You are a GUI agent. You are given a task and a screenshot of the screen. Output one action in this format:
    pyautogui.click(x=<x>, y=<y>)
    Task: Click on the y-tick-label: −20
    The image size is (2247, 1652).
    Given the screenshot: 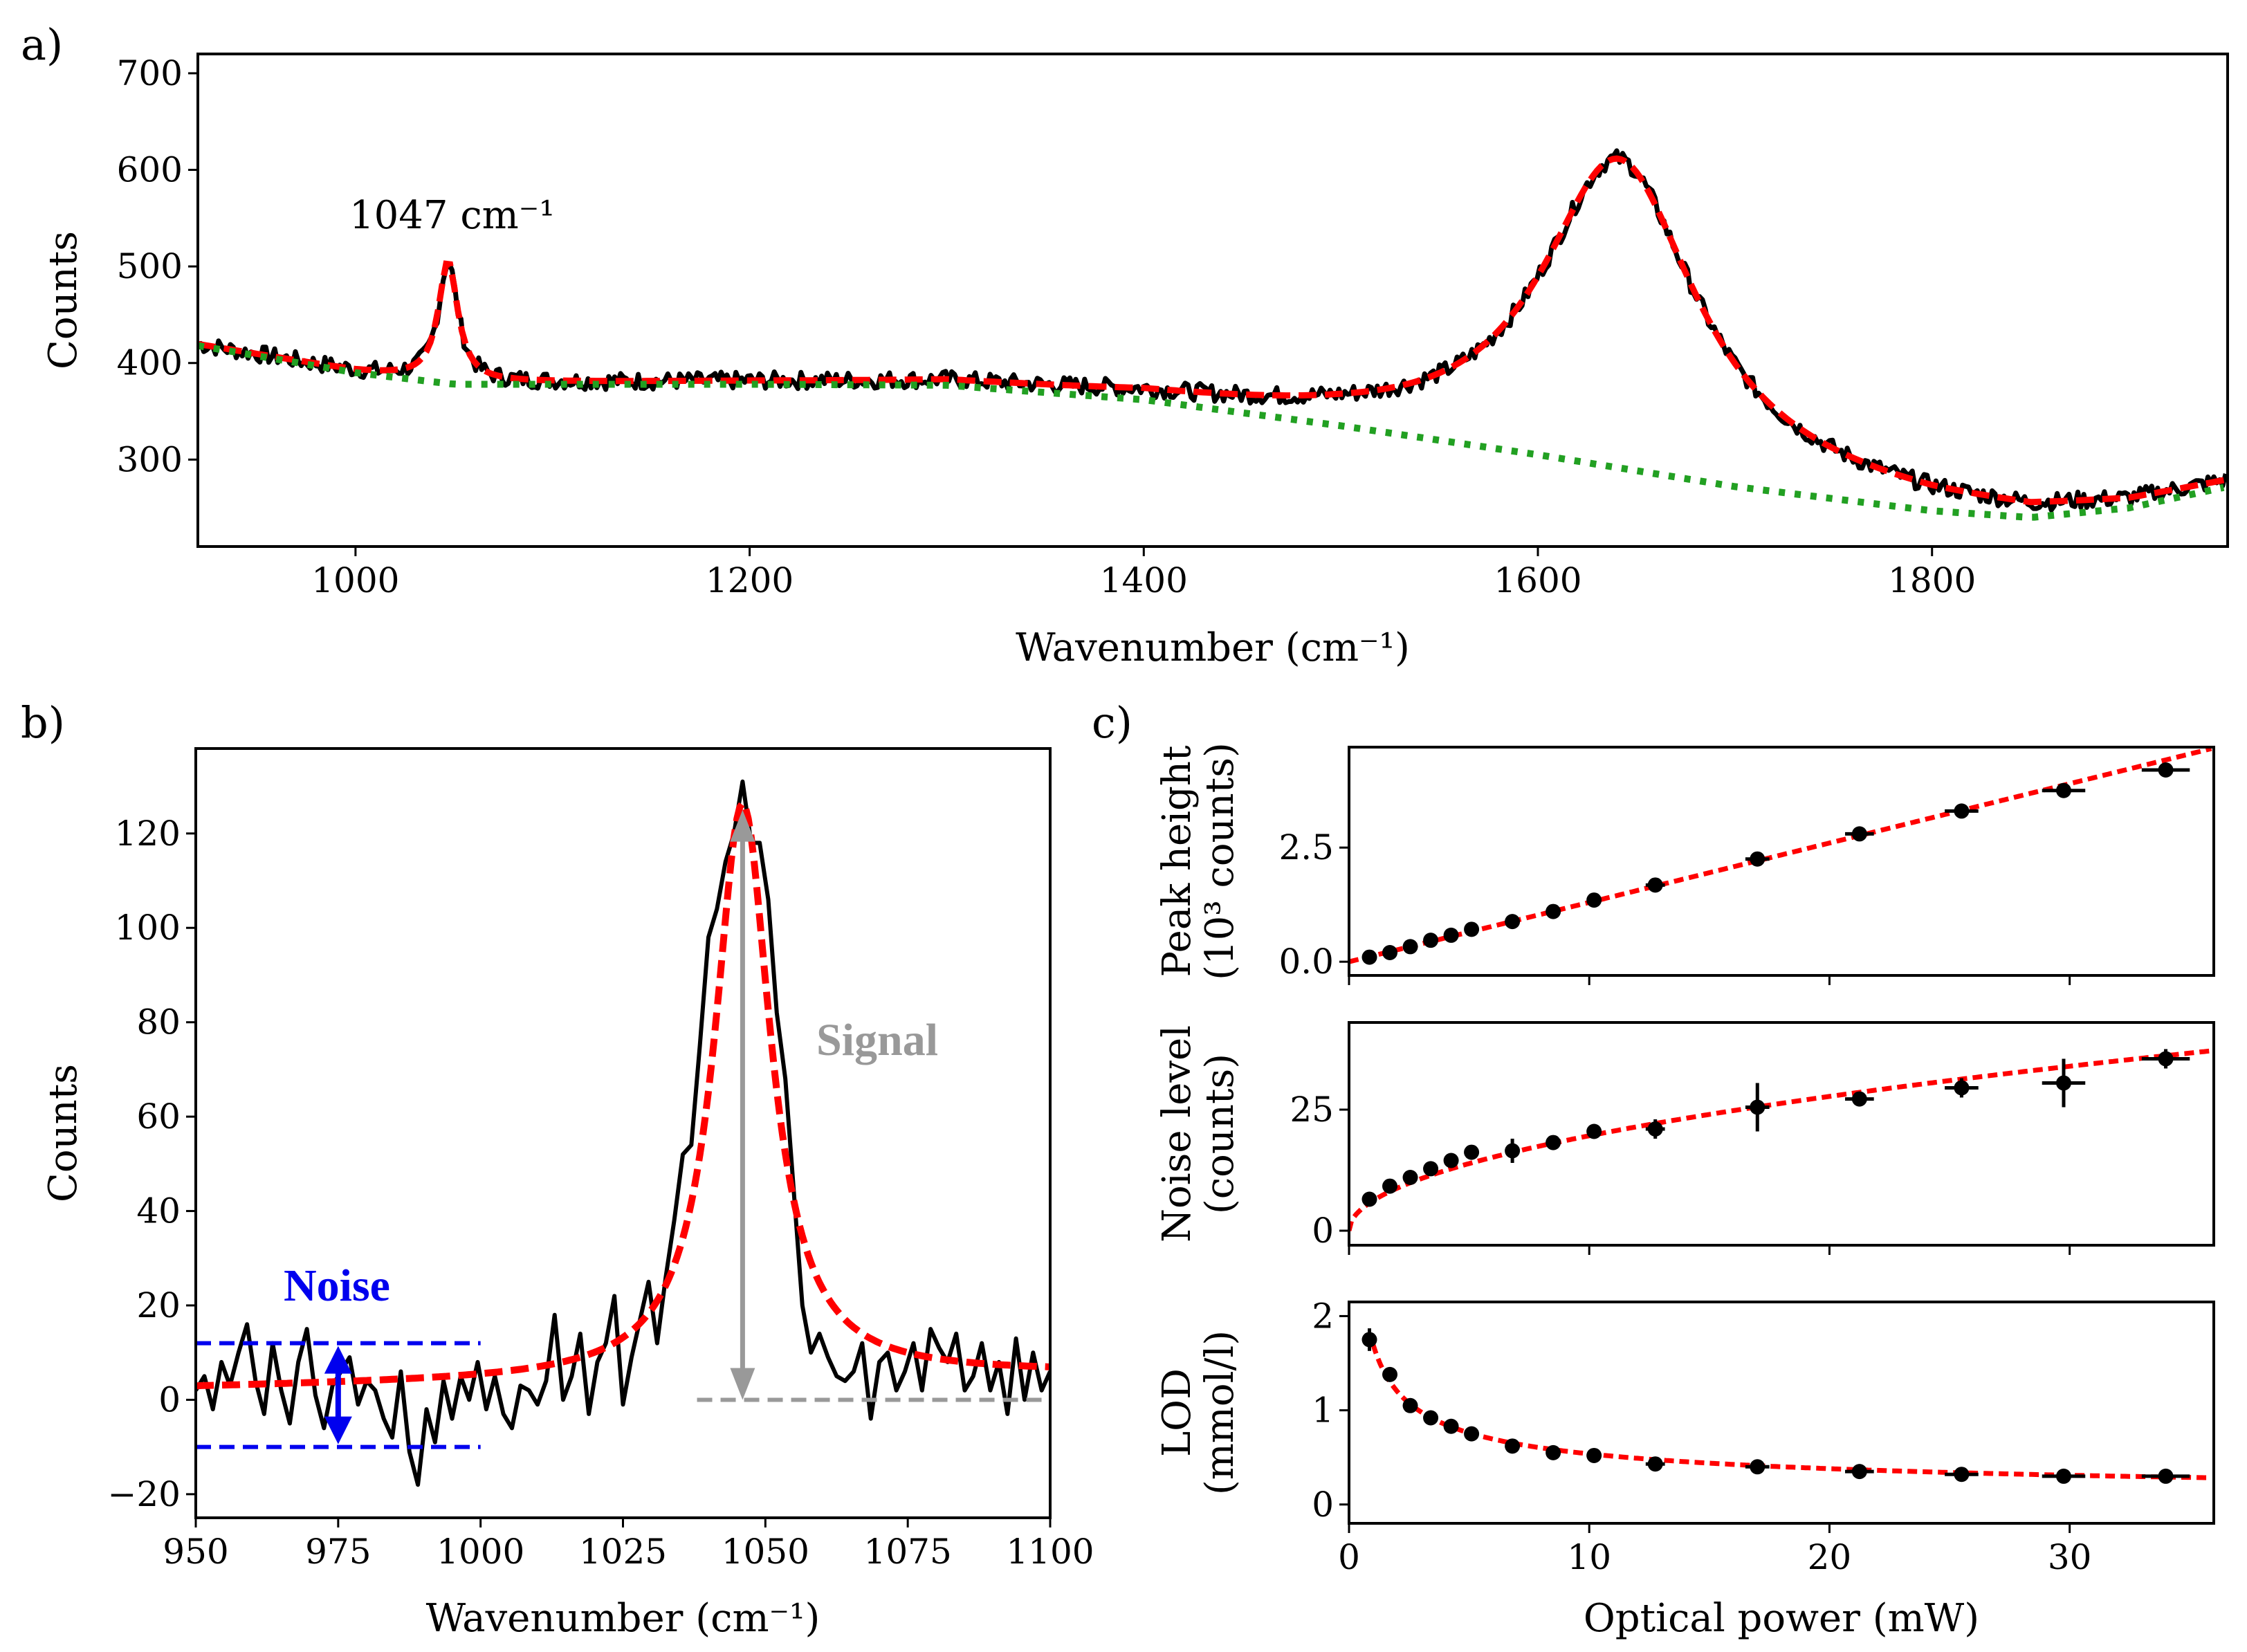 What is the action you would take?
    pyautogui.click(x=144, y=1494)
    